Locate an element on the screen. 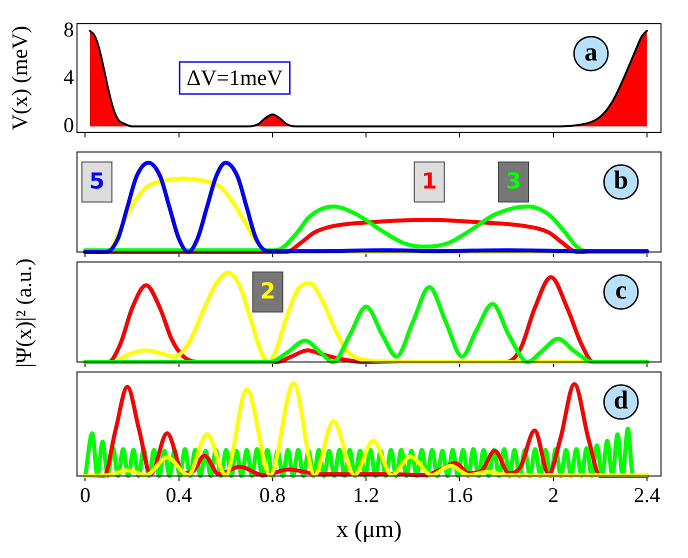  series-label: 2 is located at coordinates (268, 292).